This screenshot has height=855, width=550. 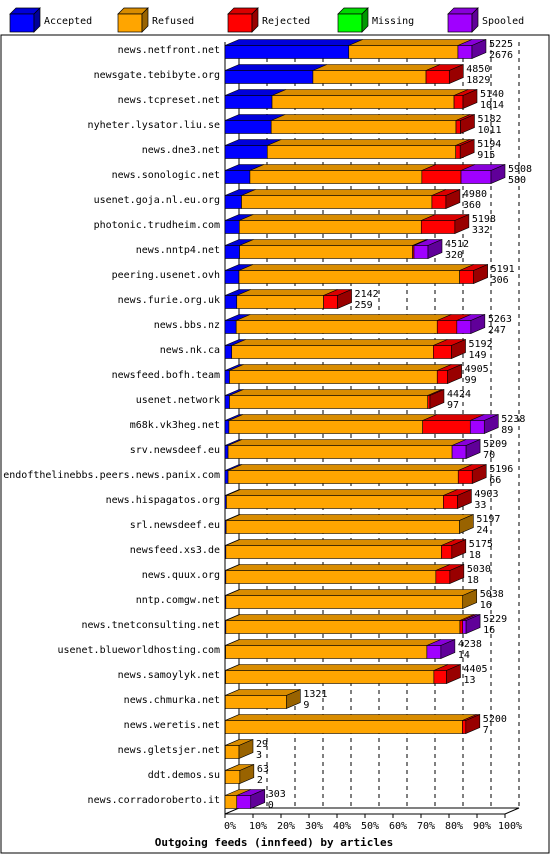 What do you see at coordinates (495, 444) in the screenshot?
I see `total-label: 5209` at bounding box center [495, 444].